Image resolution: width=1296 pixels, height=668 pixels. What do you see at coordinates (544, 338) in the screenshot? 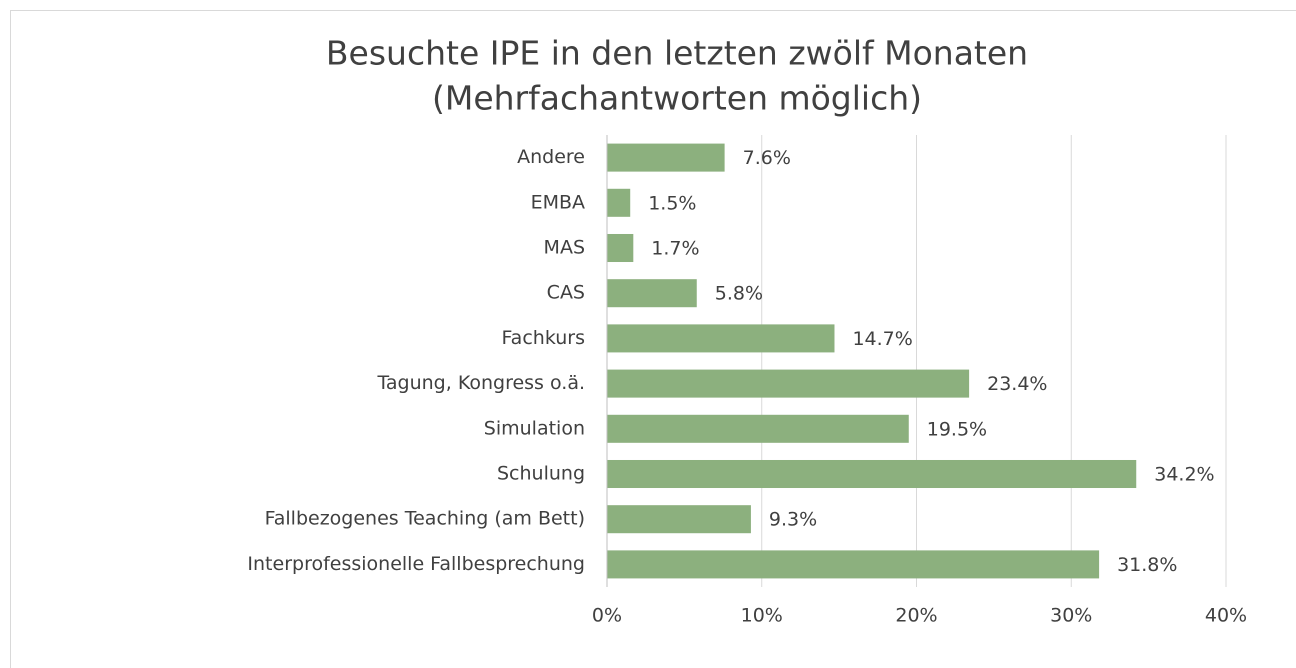
I see `y-tick-label: Fachkurs` at bounding box center [544, 338].